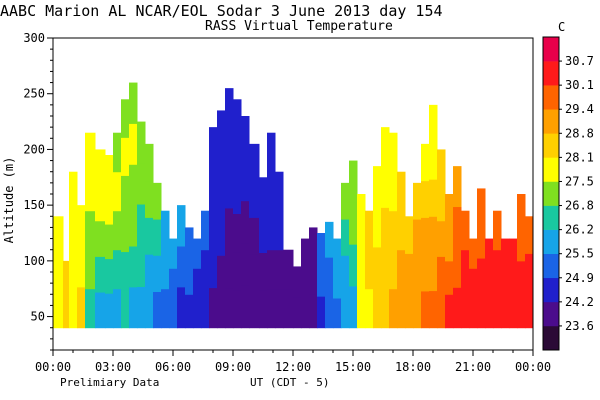 Image resolution: width=600 pixels, height=400 pixels. What do you see at coordinates (38, 317) in the screenshot?
I see `y-tick-label: 50` at bounding box center [38, 317].